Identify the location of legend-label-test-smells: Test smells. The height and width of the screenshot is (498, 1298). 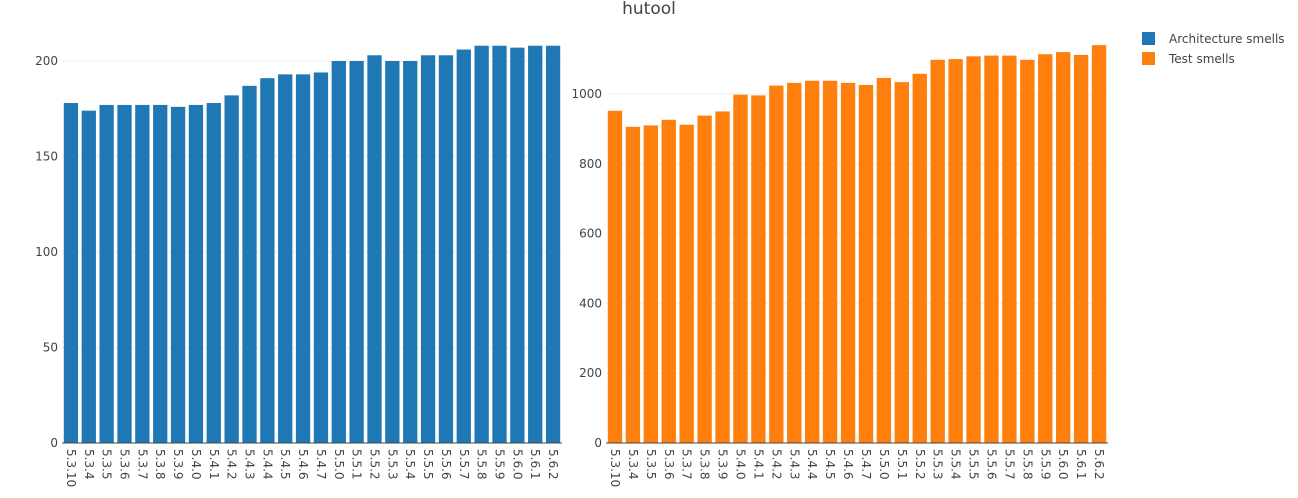
(1201, 59).